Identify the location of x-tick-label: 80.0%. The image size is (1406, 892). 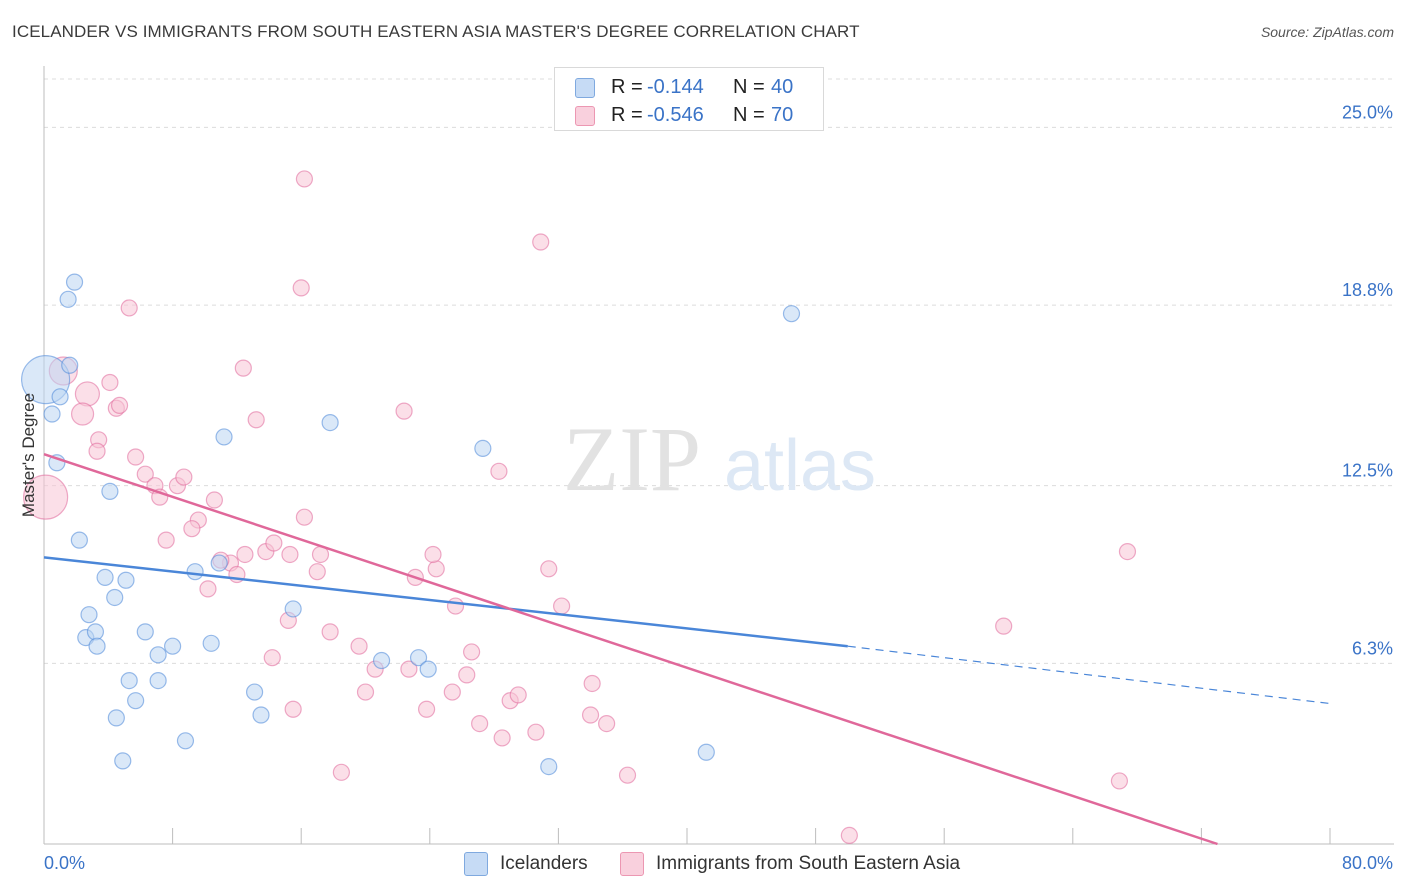
(1367, 863).